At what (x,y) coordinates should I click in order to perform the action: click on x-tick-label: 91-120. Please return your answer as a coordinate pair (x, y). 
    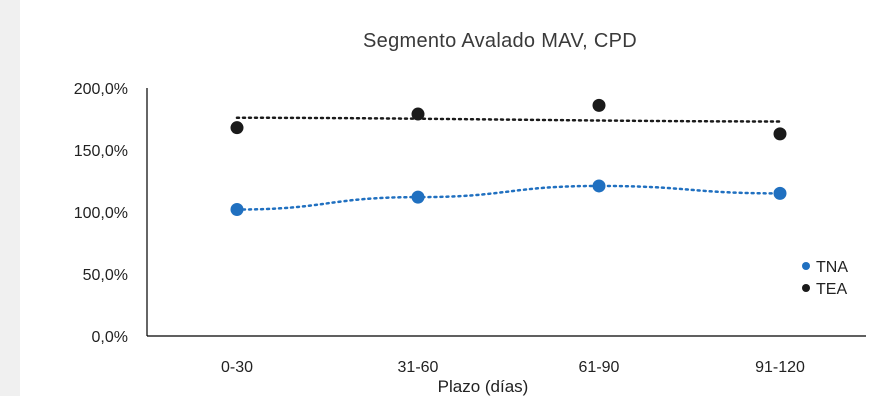
    Looking at the image, I should click on (780, 367).